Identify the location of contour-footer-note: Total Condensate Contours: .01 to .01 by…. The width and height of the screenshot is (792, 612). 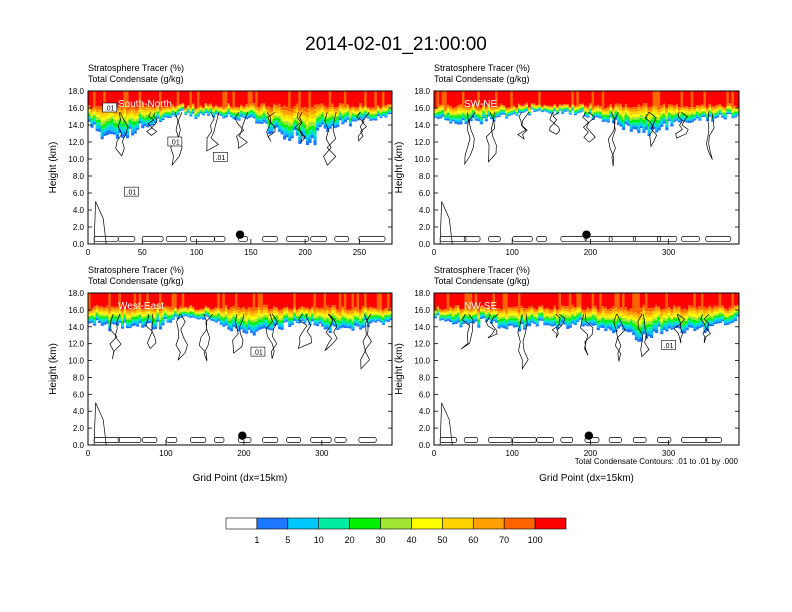
(657, 461).